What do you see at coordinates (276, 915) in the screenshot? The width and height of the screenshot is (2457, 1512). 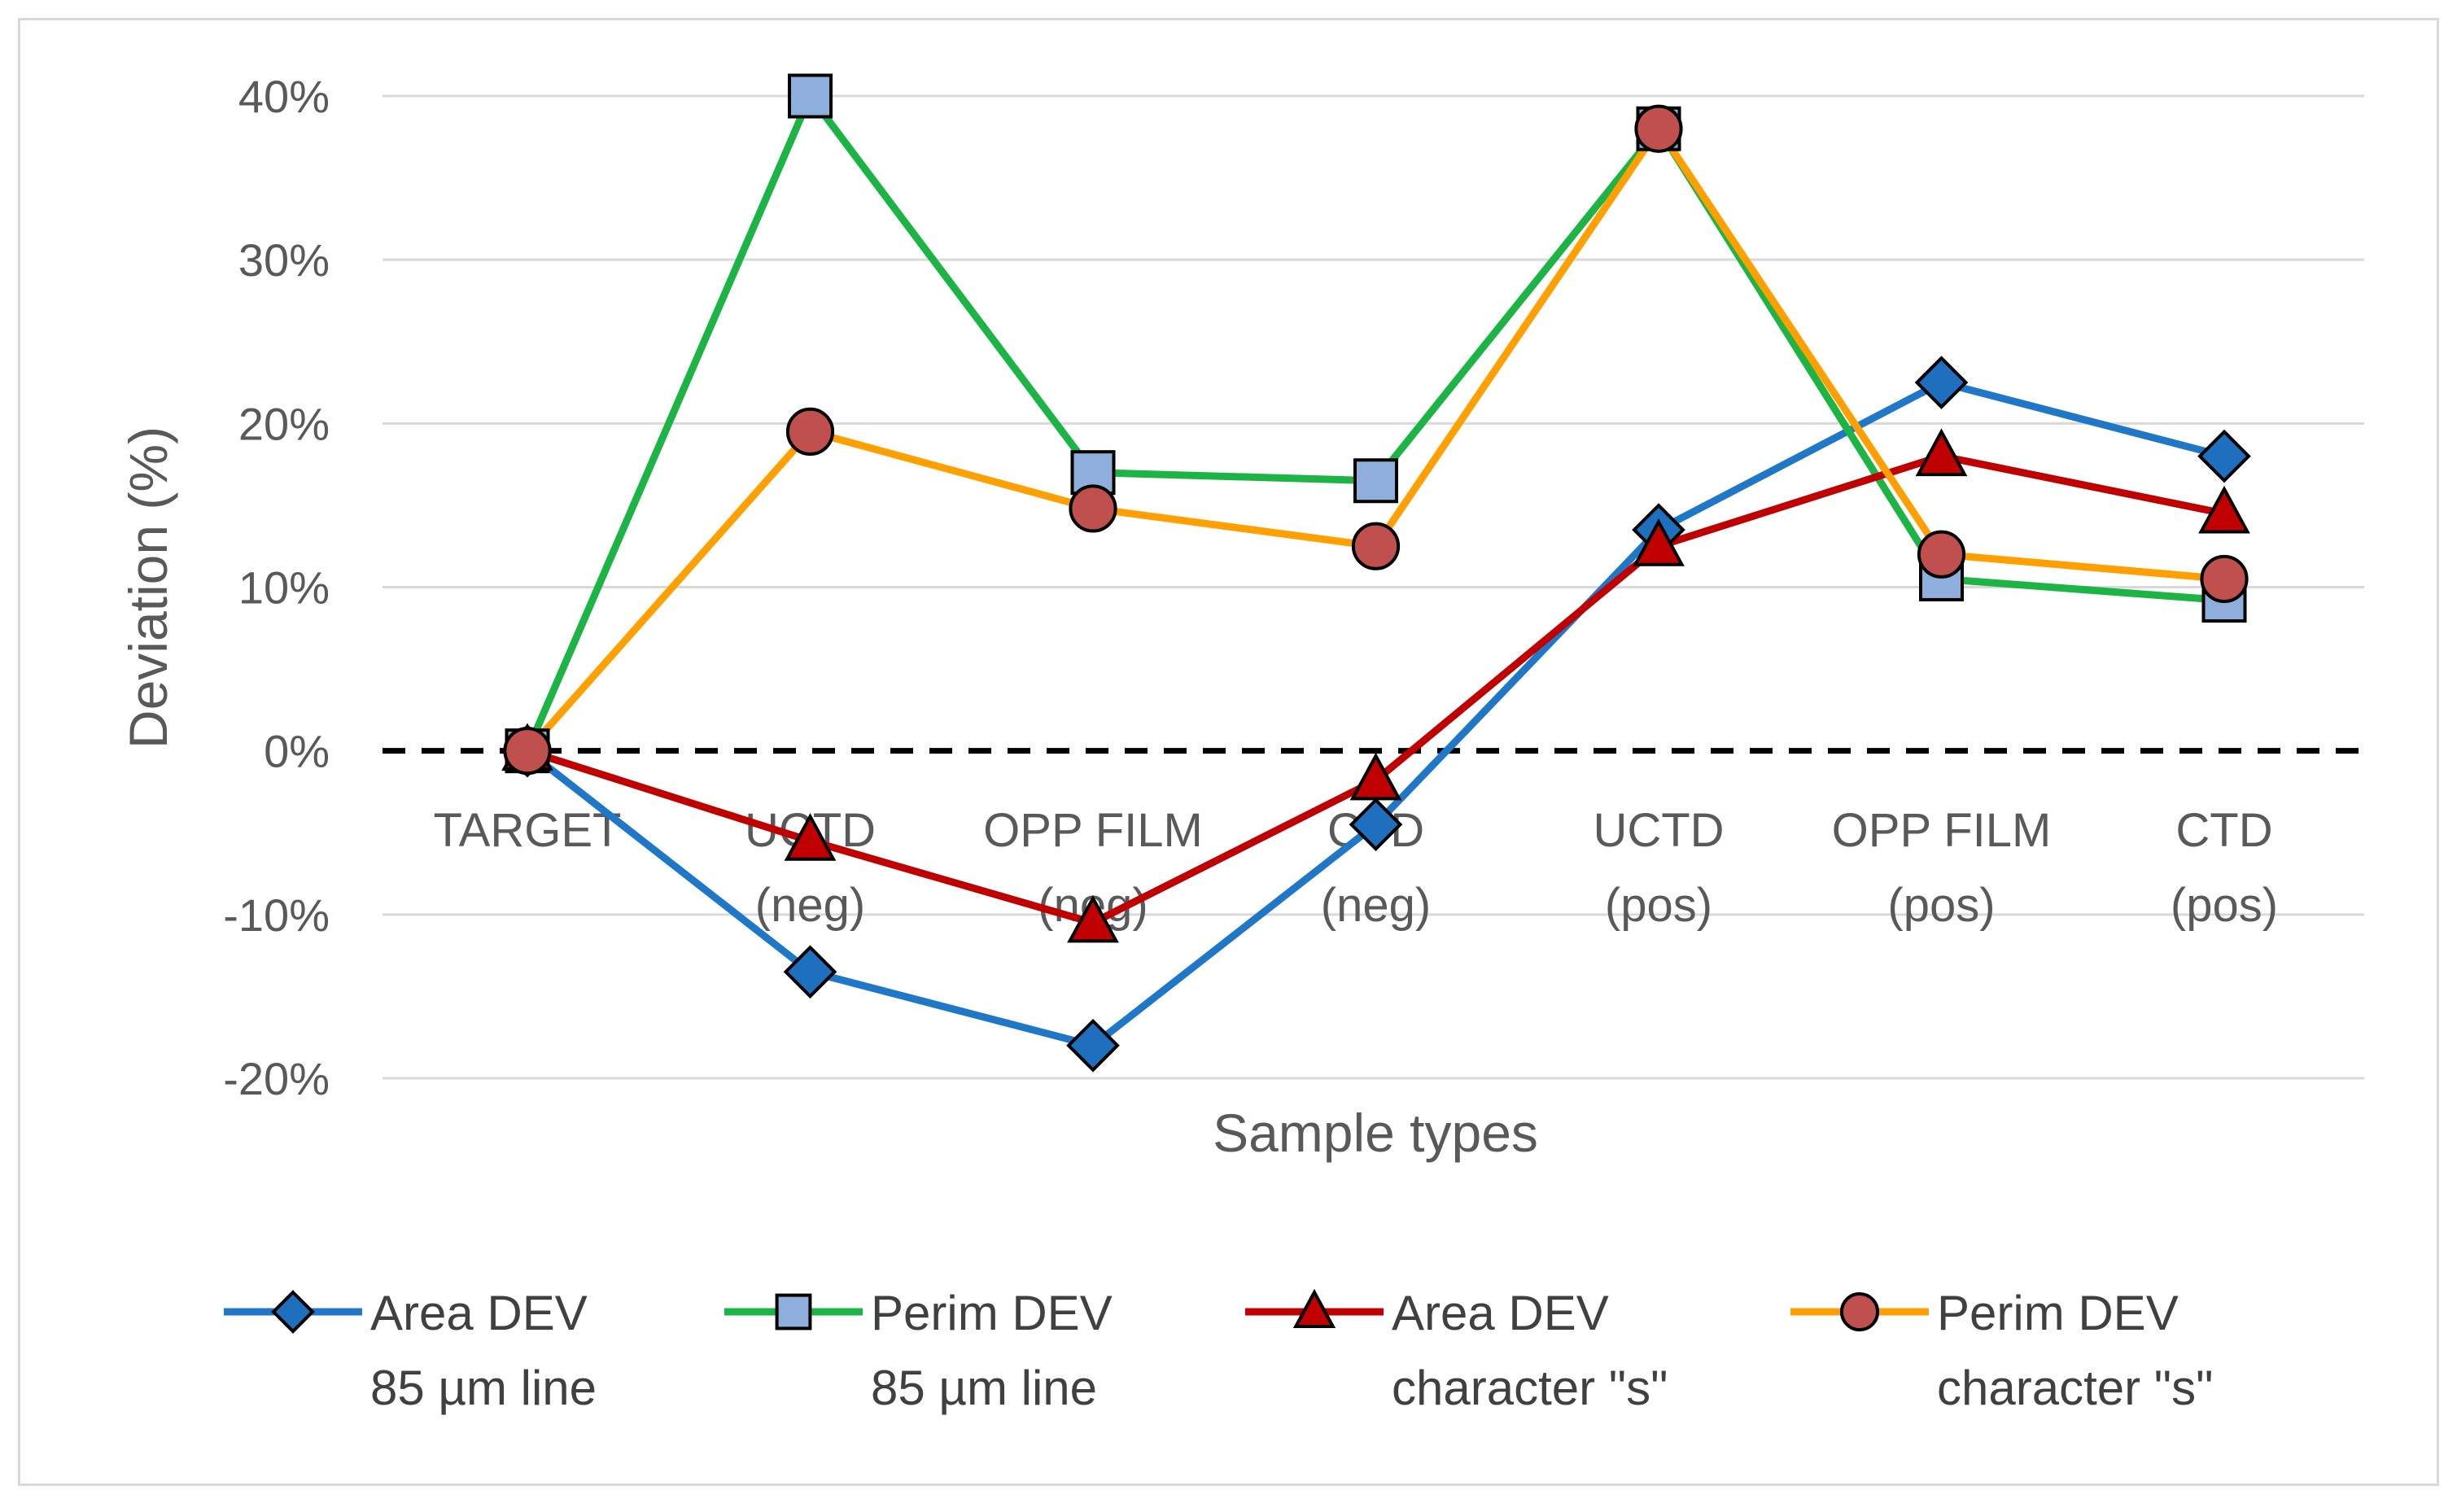 I see `y-tick-label: -10%` at bounding box center [276, 915].